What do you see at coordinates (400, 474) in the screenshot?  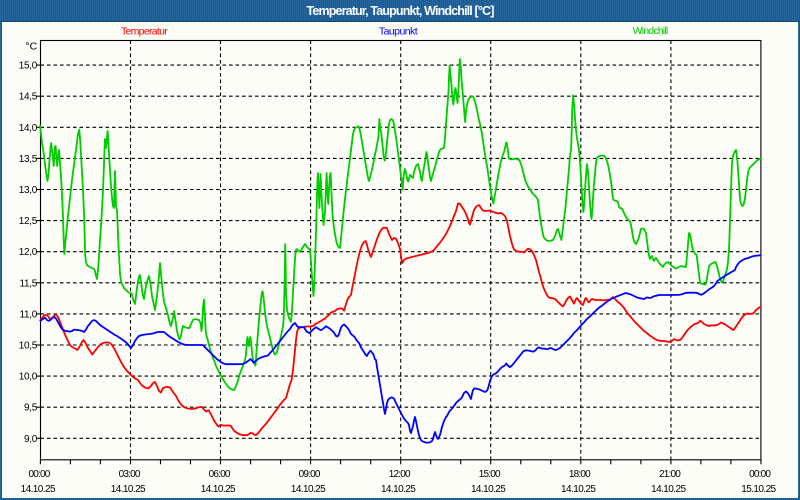 I see `svg-text: 12:00` at bounding box center [400, 474].